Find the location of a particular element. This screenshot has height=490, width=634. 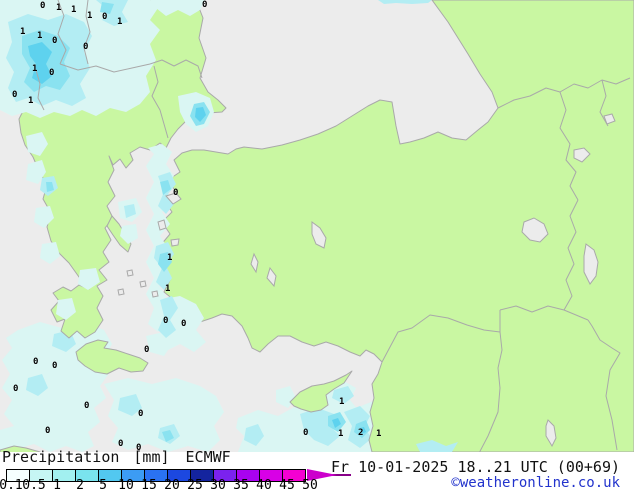

lake-sevan is located at coordinates (582, 155).